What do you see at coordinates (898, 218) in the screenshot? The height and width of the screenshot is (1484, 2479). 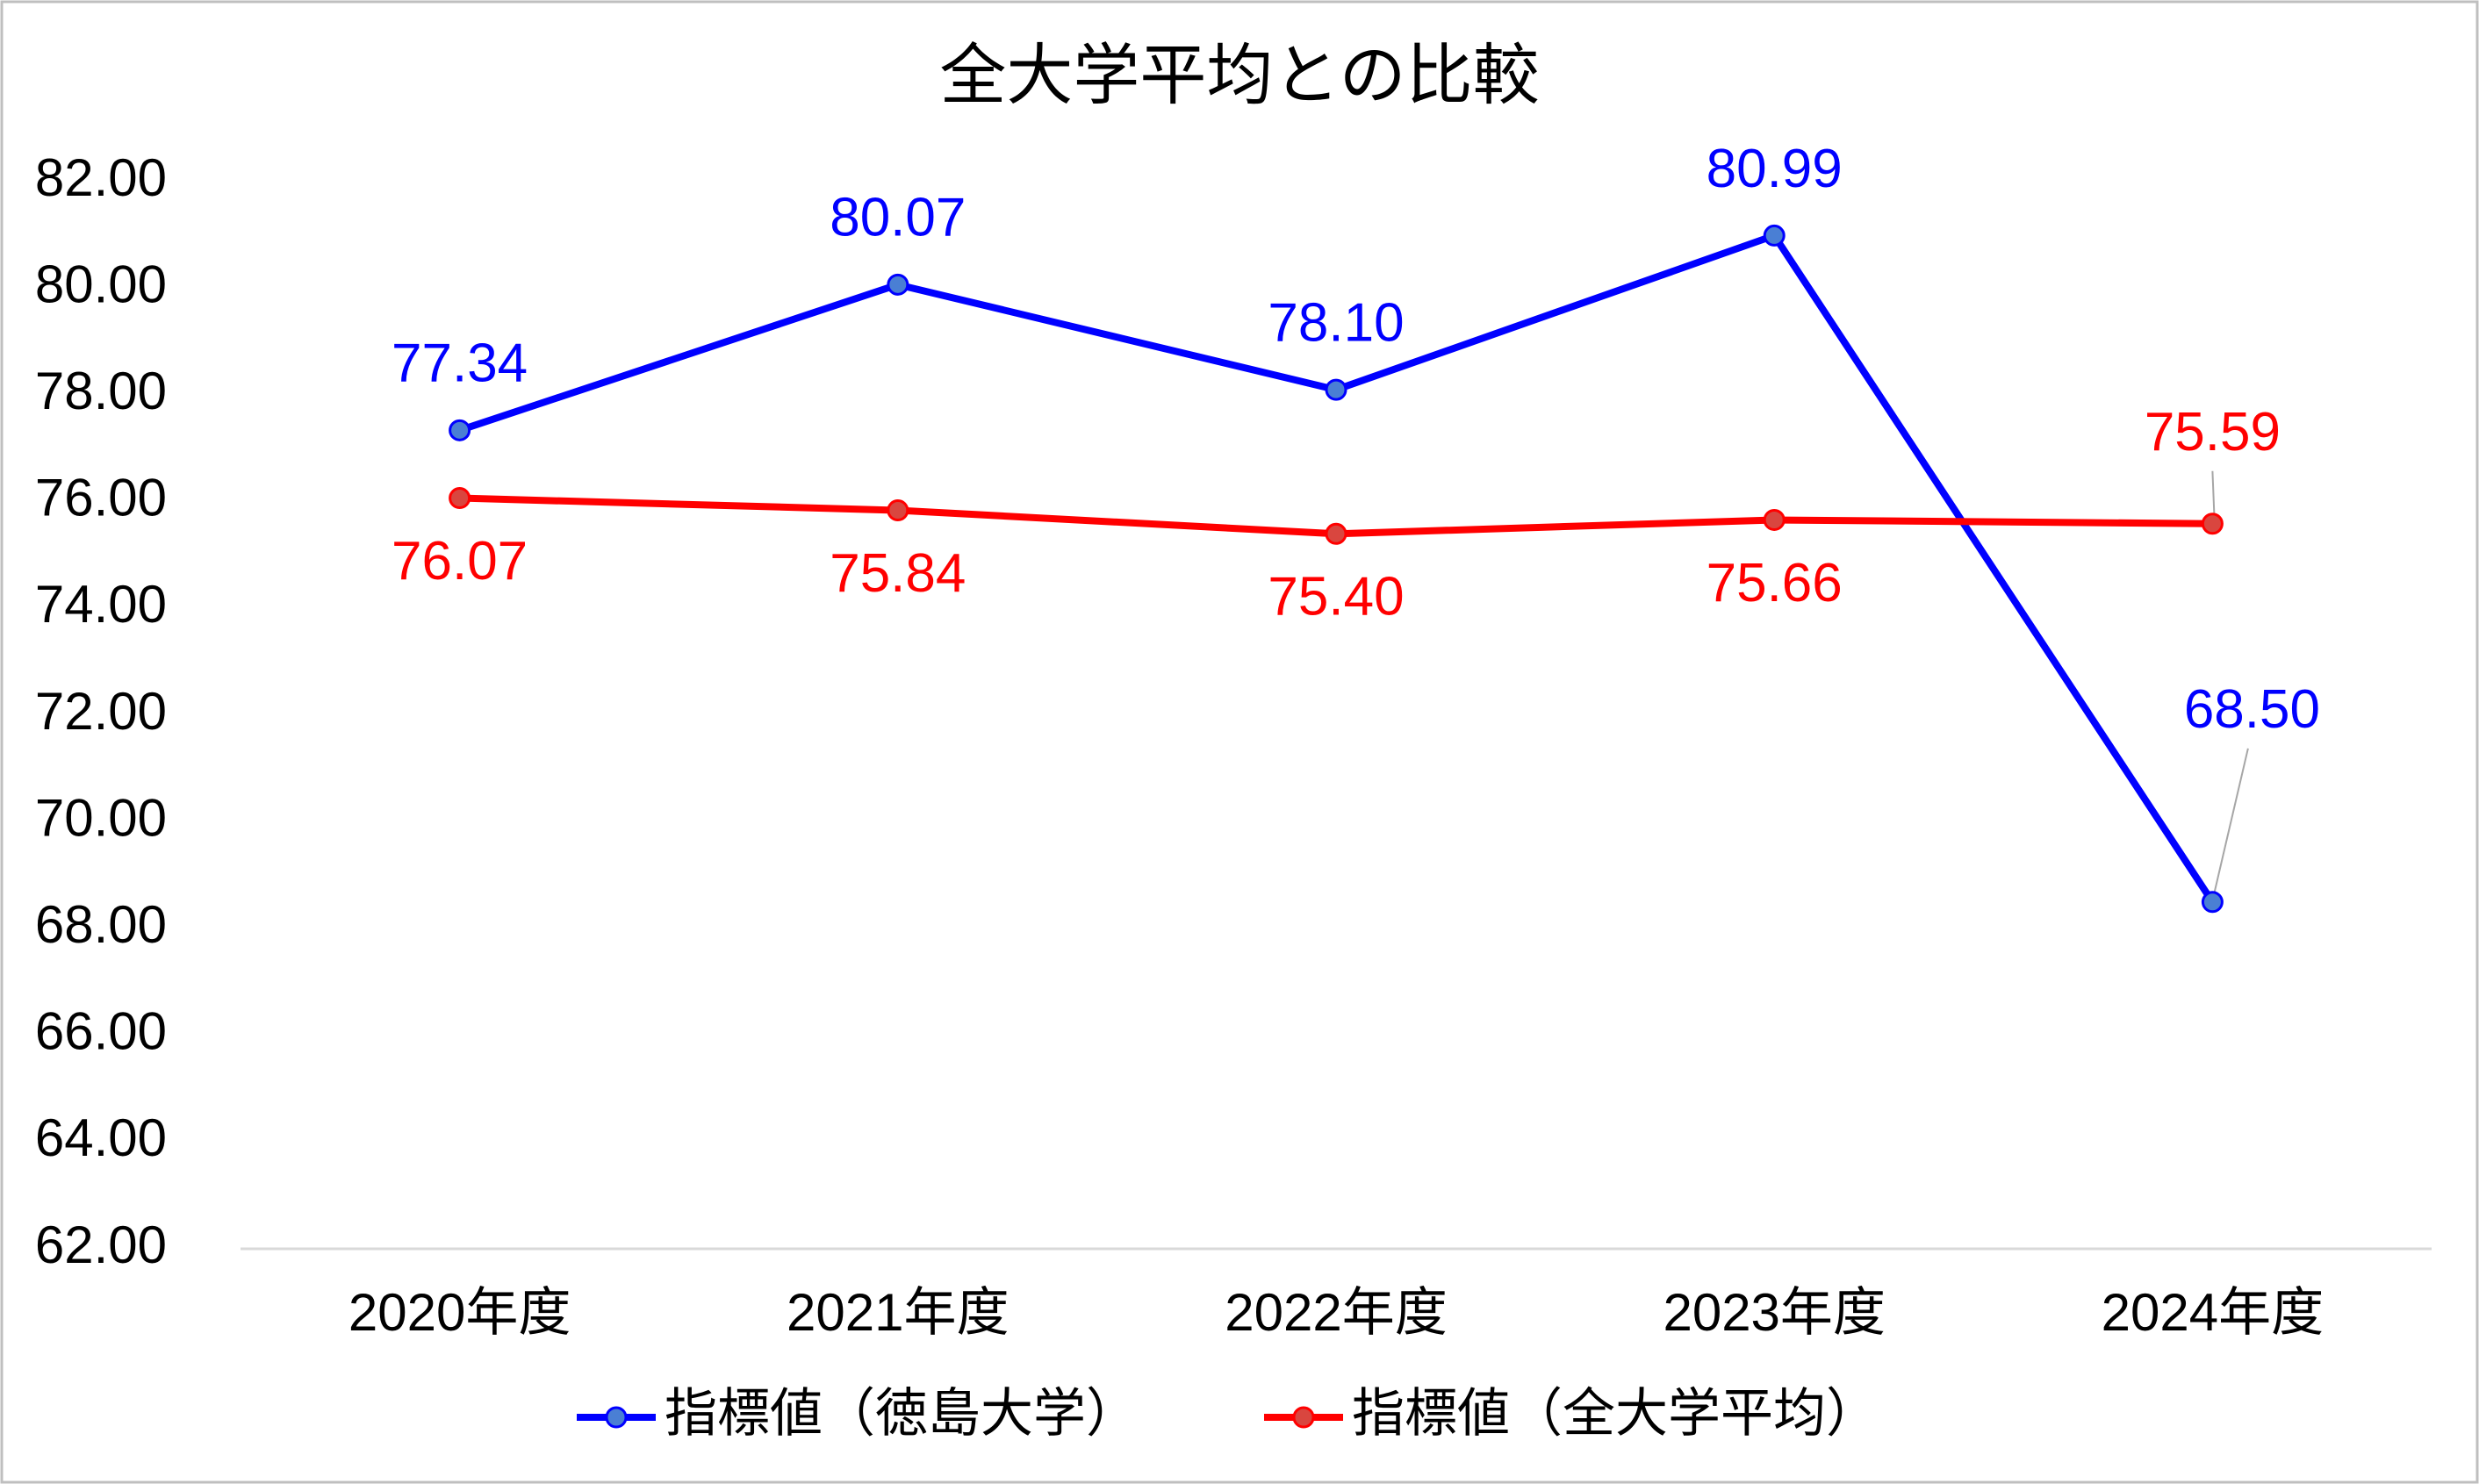 I see `data-label: 80.07` at bounding box center [898, 218].